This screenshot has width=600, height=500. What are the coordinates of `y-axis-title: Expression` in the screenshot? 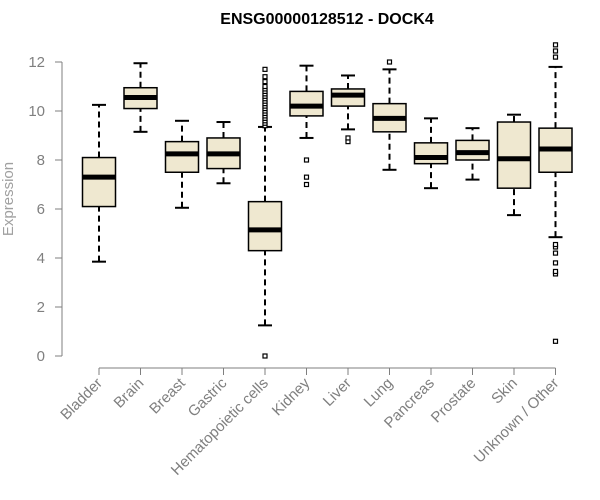 It's located at (8, 199).